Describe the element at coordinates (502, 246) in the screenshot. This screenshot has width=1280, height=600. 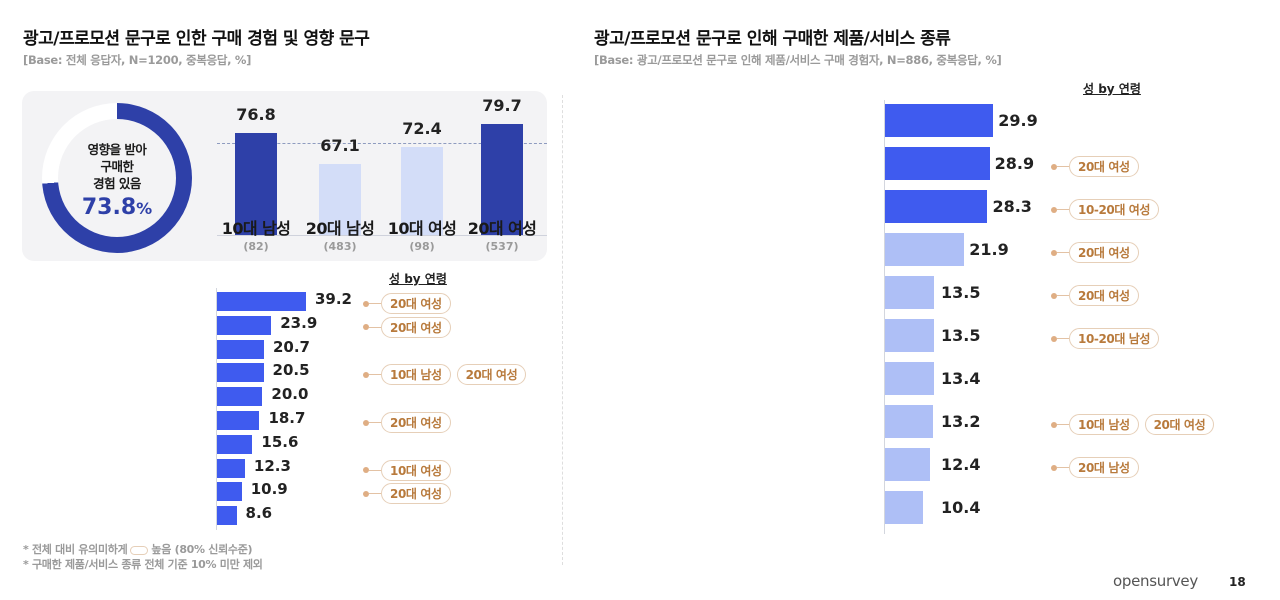
I see `column-sample-size: (537)` at that location.